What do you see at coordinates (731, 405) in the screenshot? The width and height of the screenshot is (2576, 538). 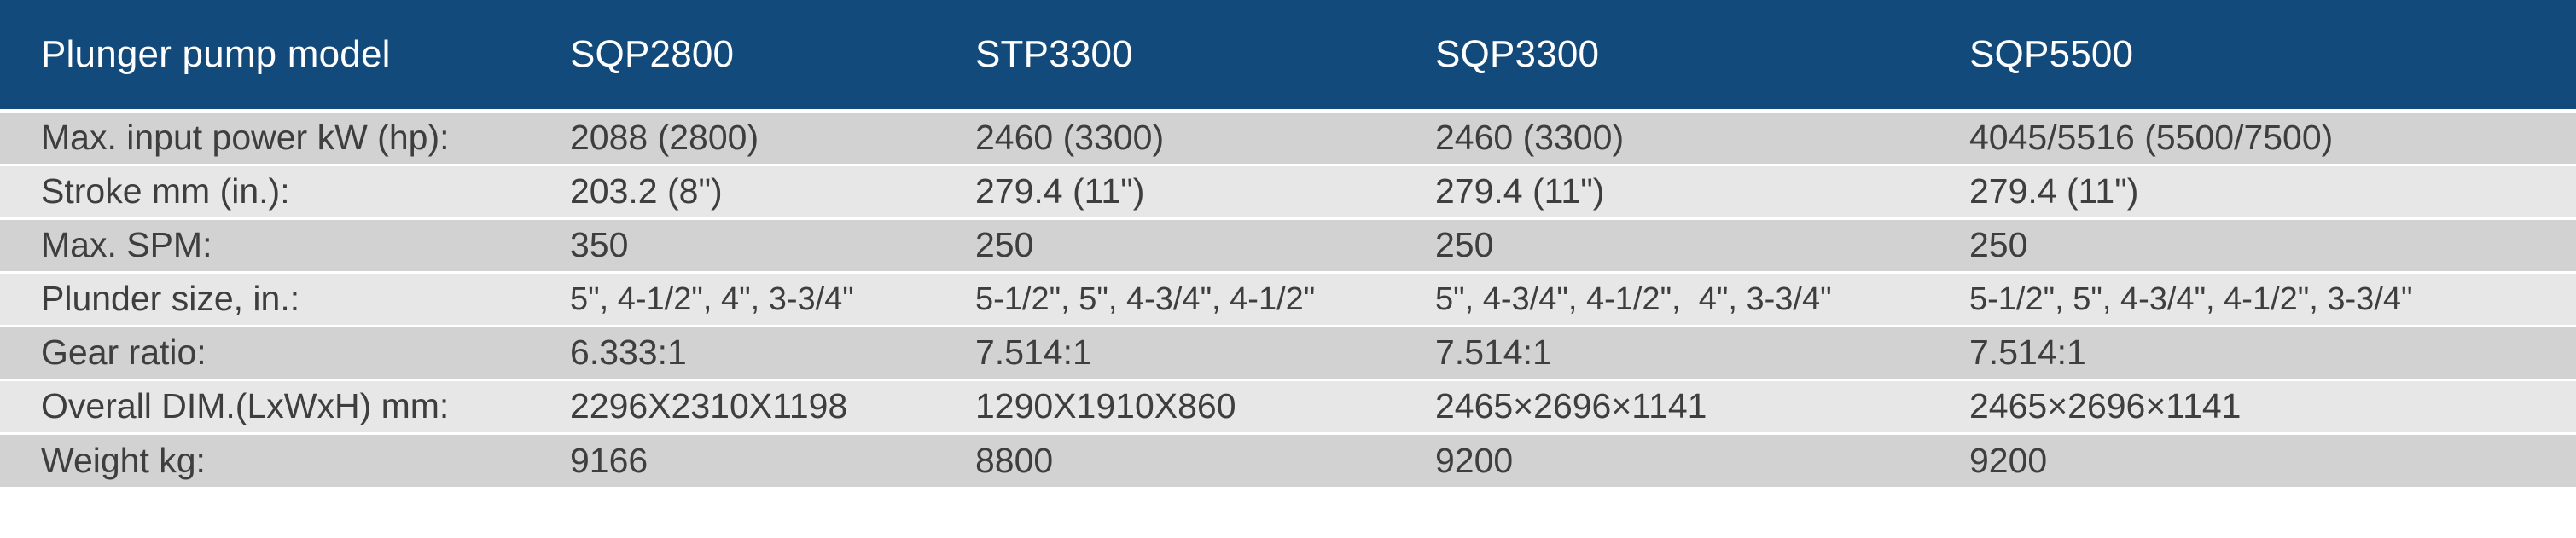 I see `cell-sqp2800: 2296X2310X1198` at bounding box center [731, 405].